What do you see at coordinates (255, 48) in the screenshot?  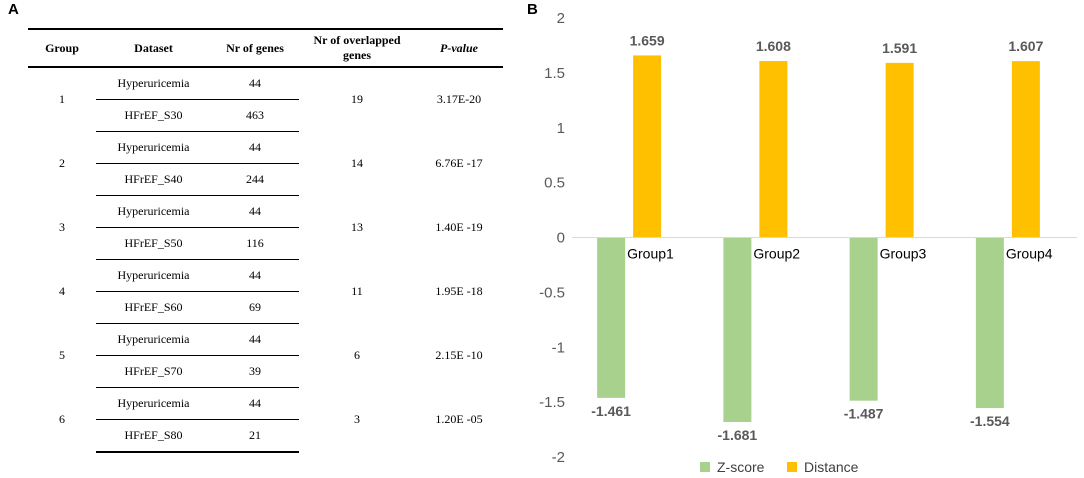 I see `header-nr-genes: Nr of genes` at bounding box center [255, 48].